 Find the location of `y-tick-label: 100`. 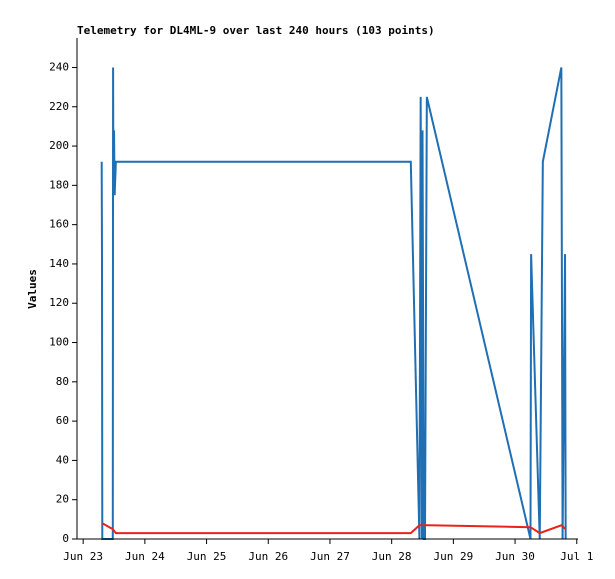

y-tick-label: 100 is located at coordinates (59, 342).